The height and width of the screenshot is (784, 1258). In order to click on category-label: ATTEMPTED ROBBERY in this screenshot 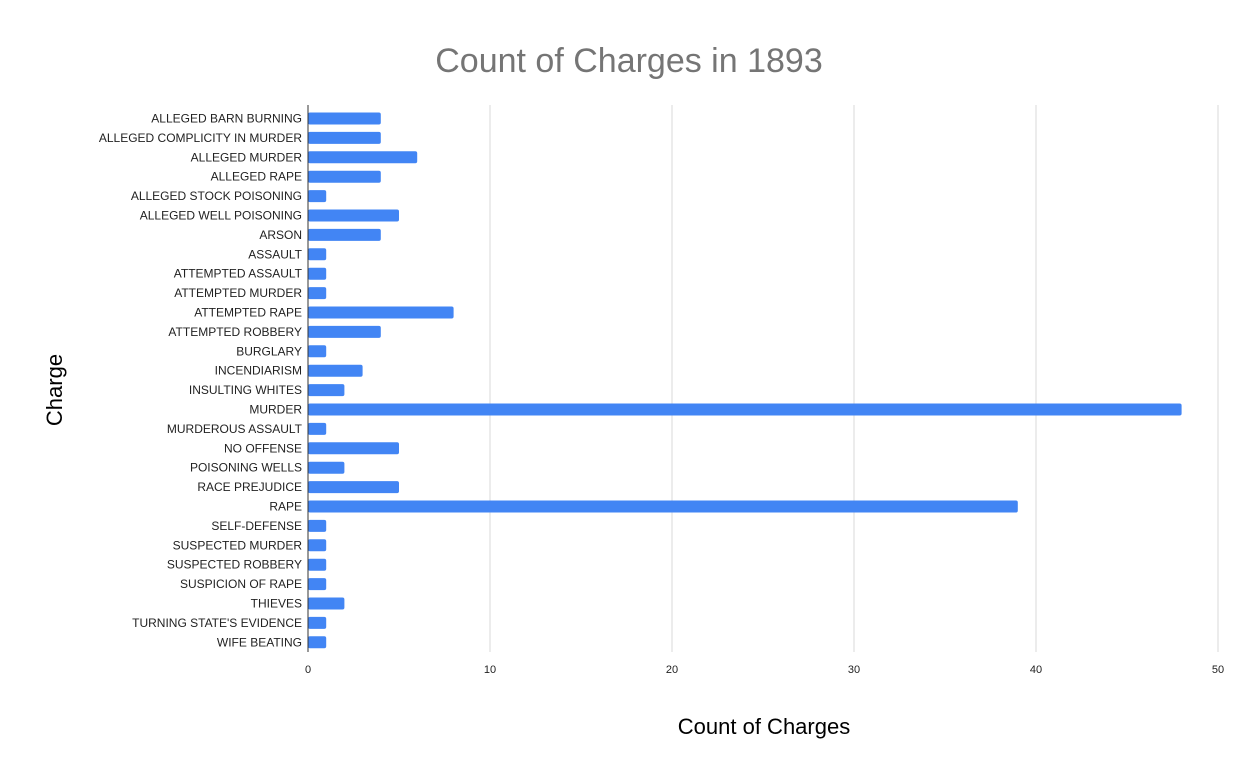, I will do `click(235, 332)`.